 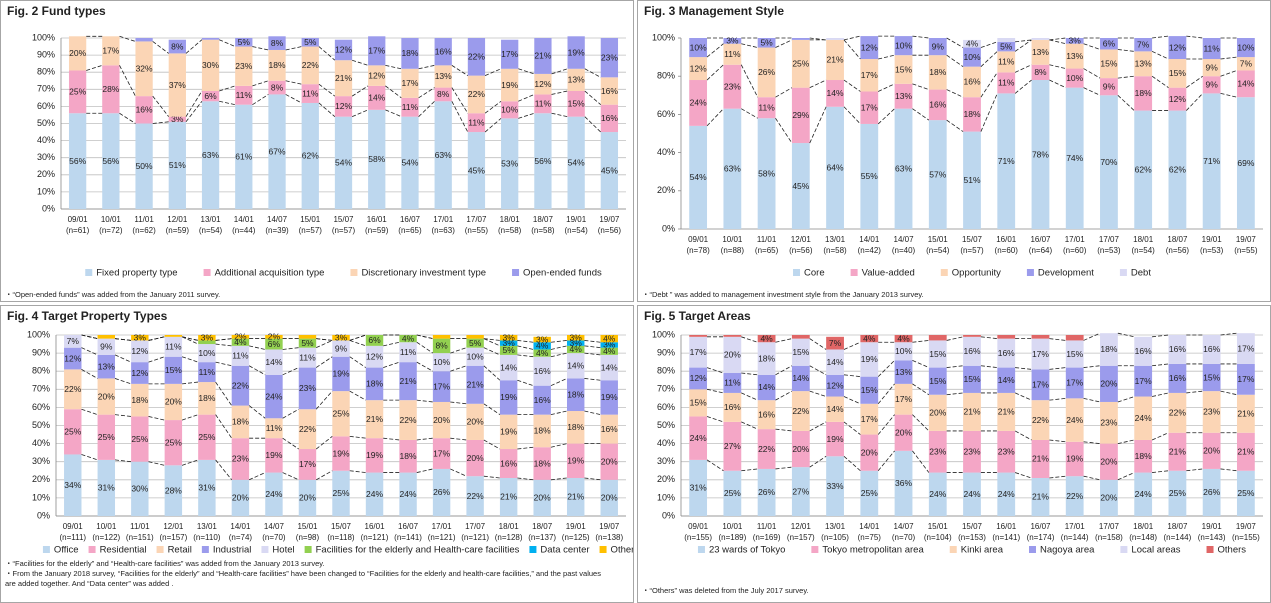 I want to click on value-label: 15%, so click(x=869, y=390).